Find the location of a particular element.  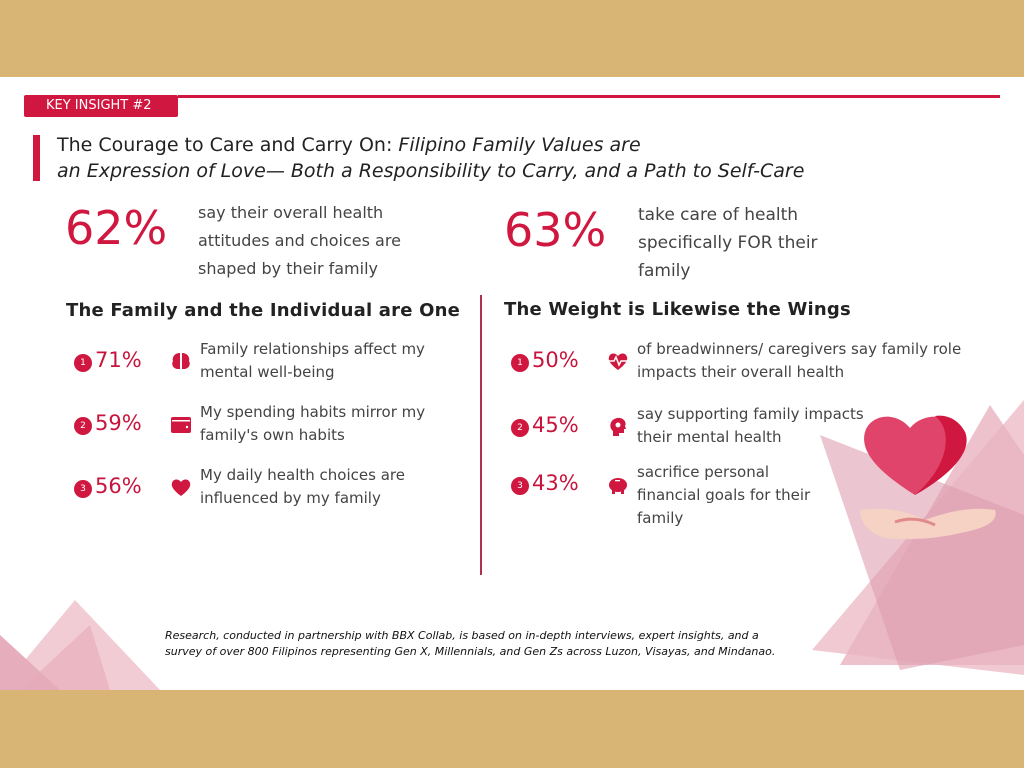

line: say their overall health is located at coordinates (291, 212).